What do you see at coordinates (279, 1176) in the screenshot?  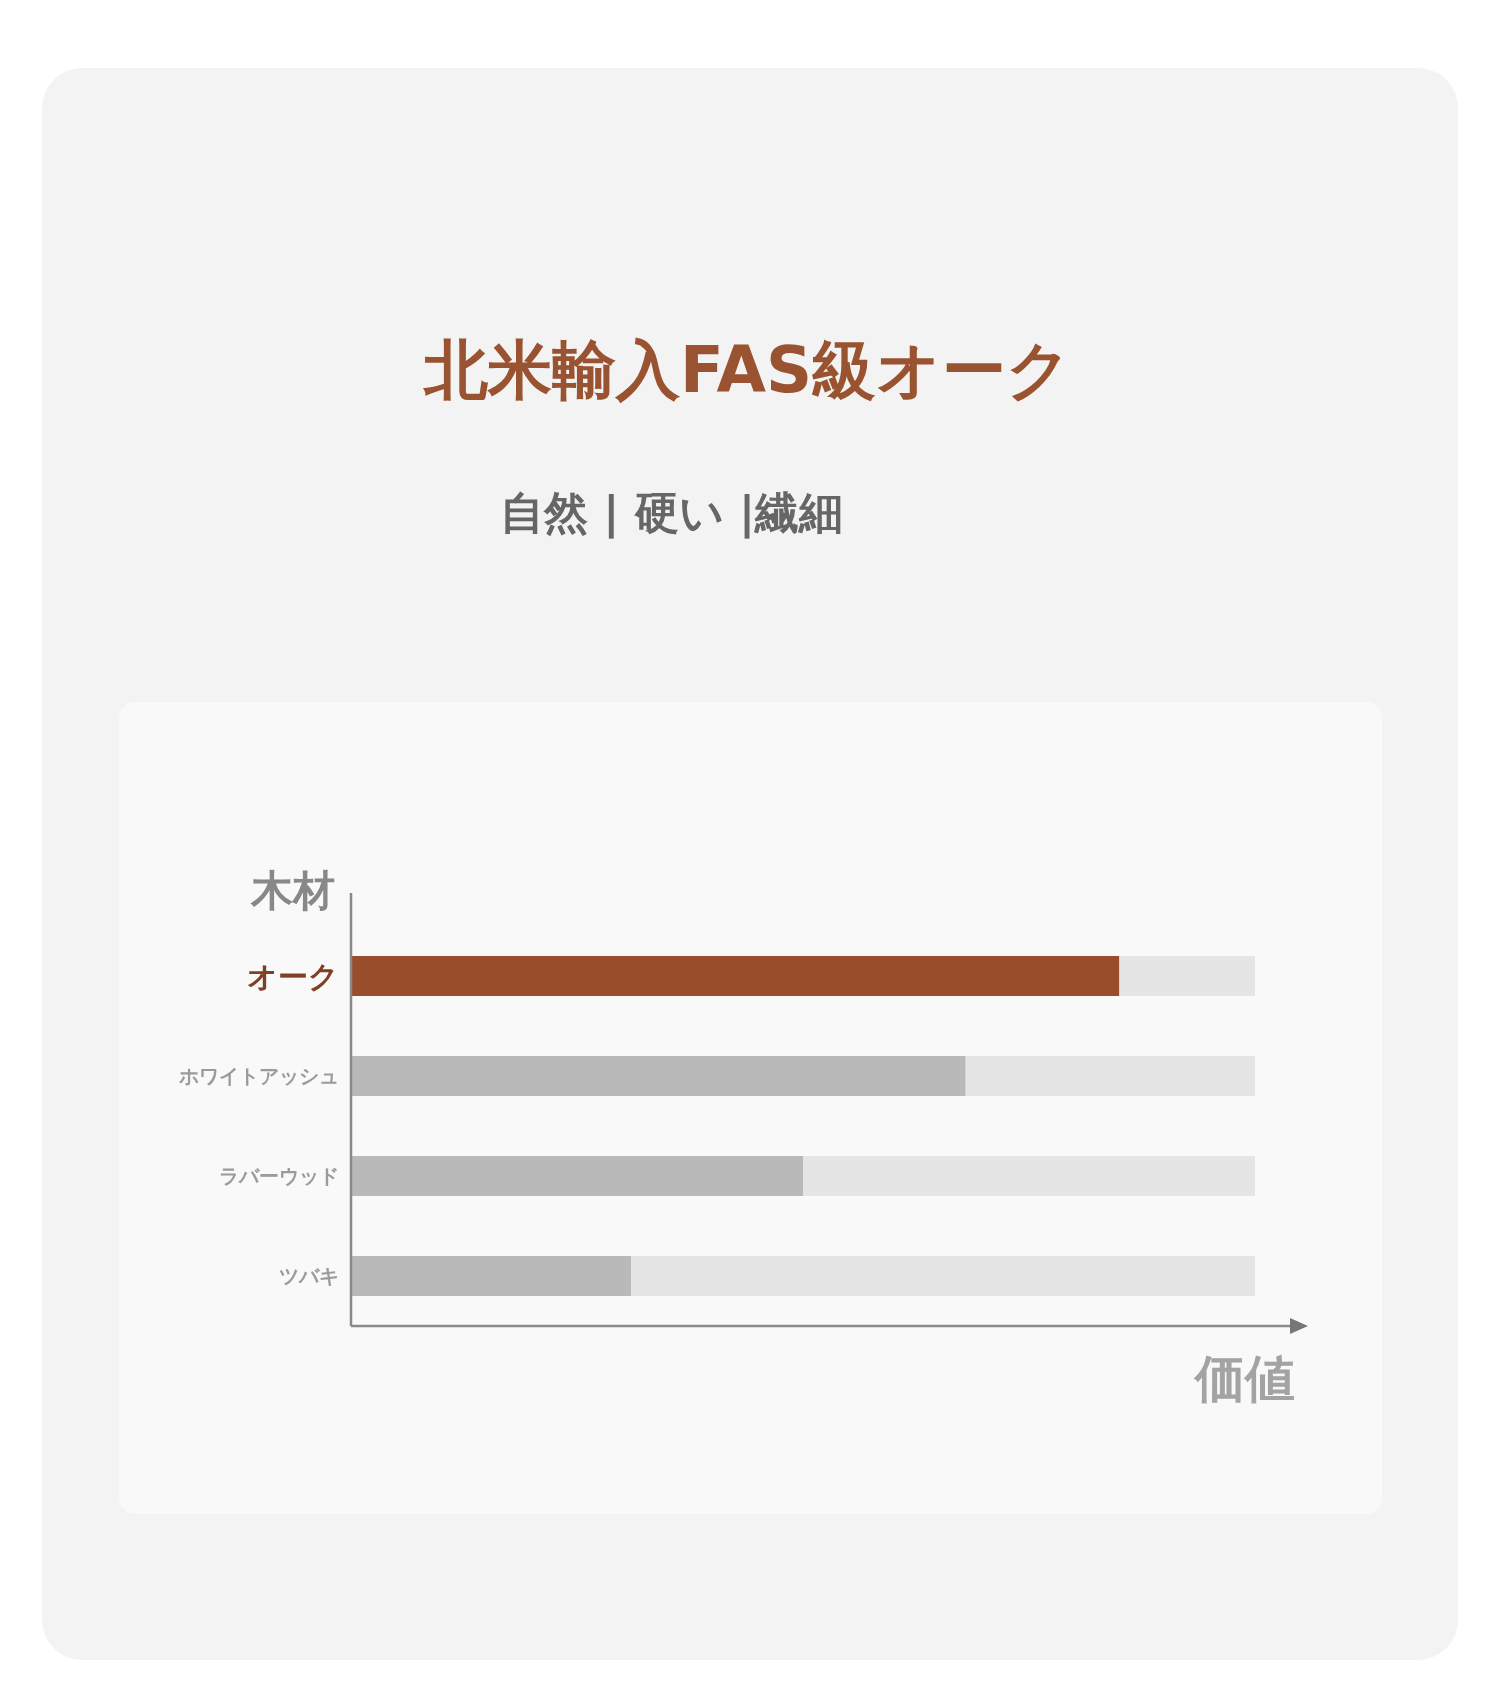 I see `y-tick-label: ラバーウッド` at bounding box center [279, 1176].